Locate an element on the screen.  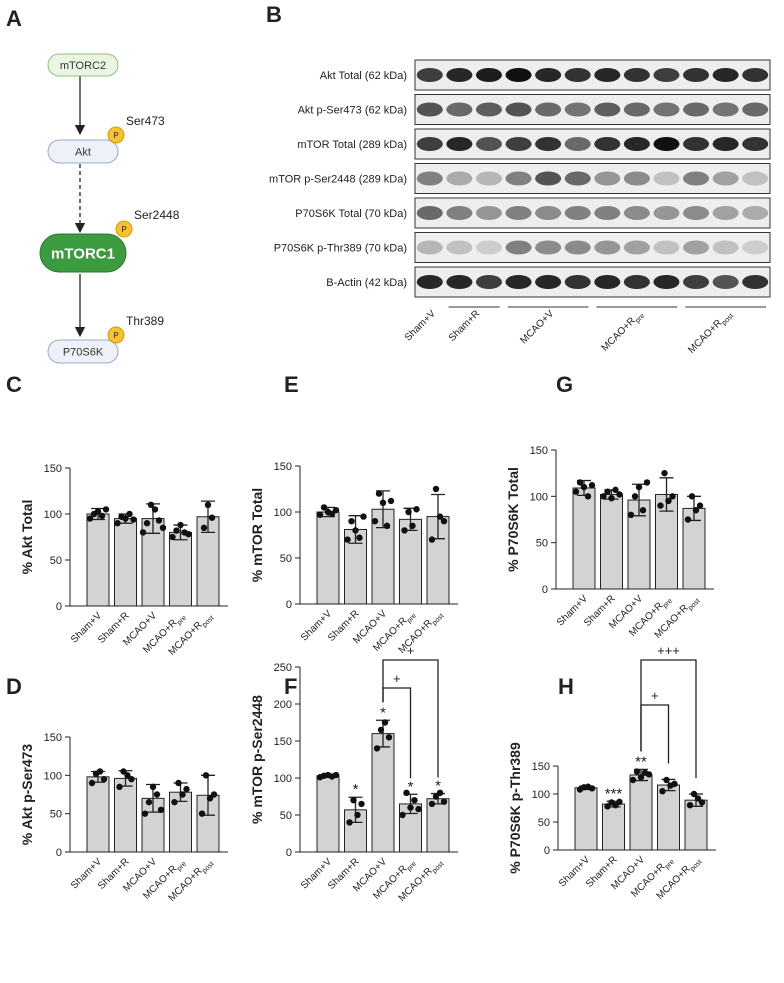
node-label: P70S6K is located at coordinates (83, 352).